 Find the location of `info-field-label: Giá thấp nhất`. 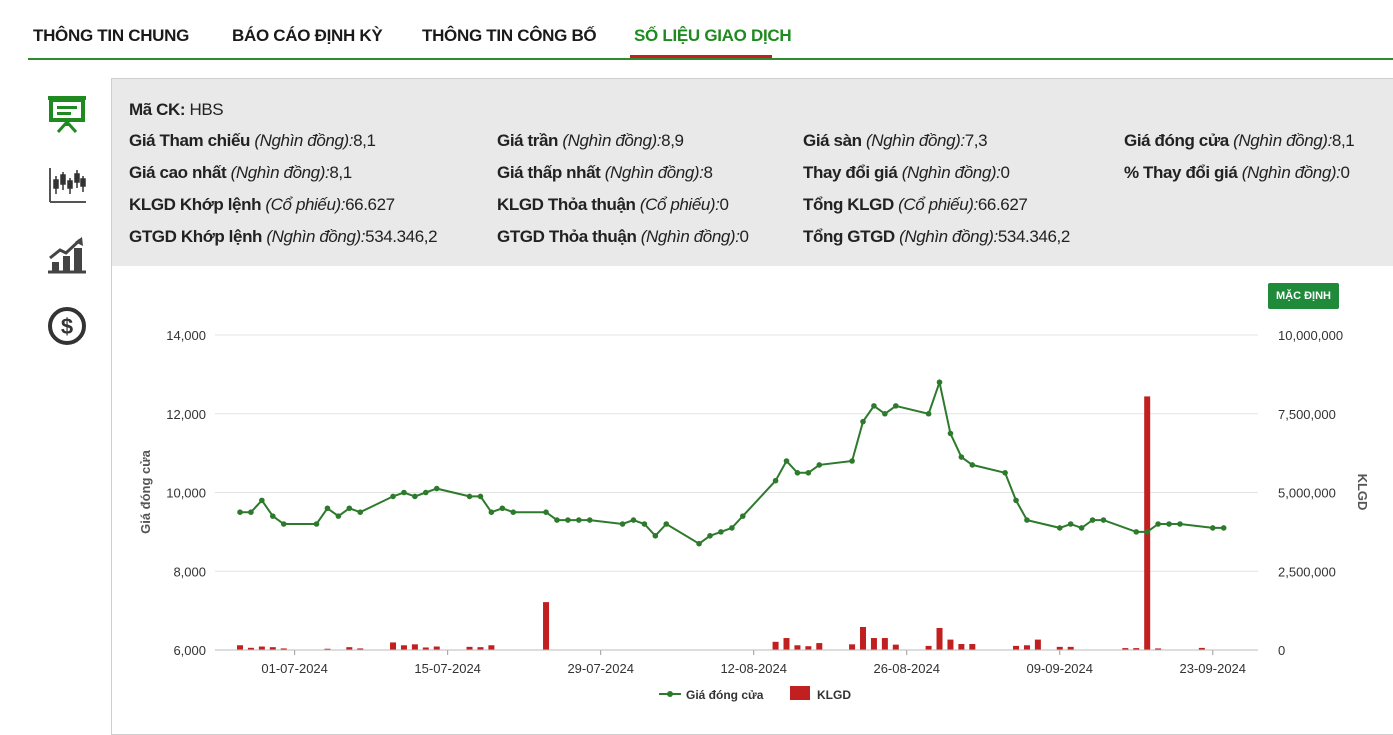

info-field-label: Giá thấp nhất is located at coordinates (549, 172).